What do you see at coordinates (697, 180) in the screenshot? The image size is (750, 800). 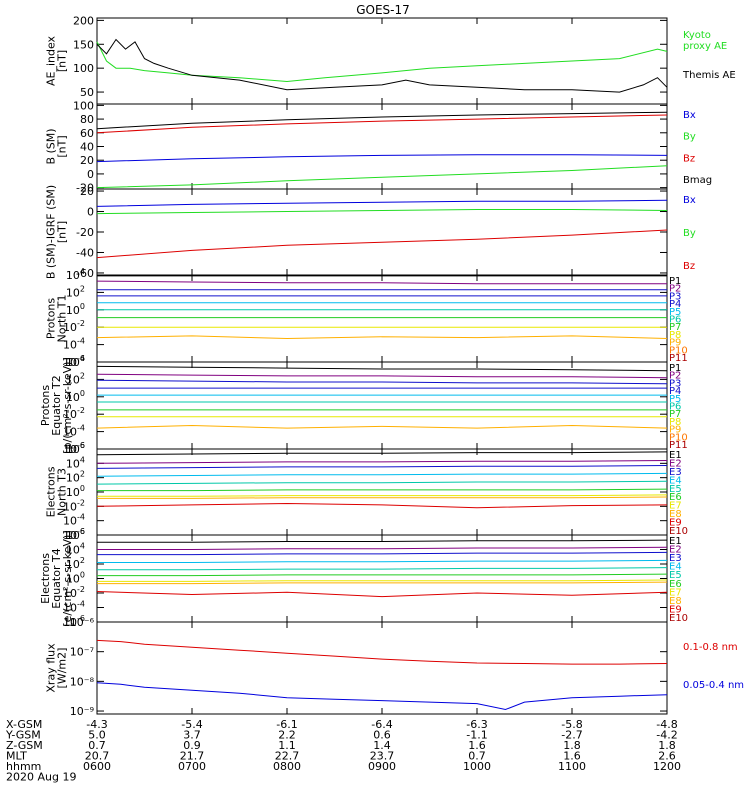 I see `legend-label: Bmag` at bounding box center [697, 180].